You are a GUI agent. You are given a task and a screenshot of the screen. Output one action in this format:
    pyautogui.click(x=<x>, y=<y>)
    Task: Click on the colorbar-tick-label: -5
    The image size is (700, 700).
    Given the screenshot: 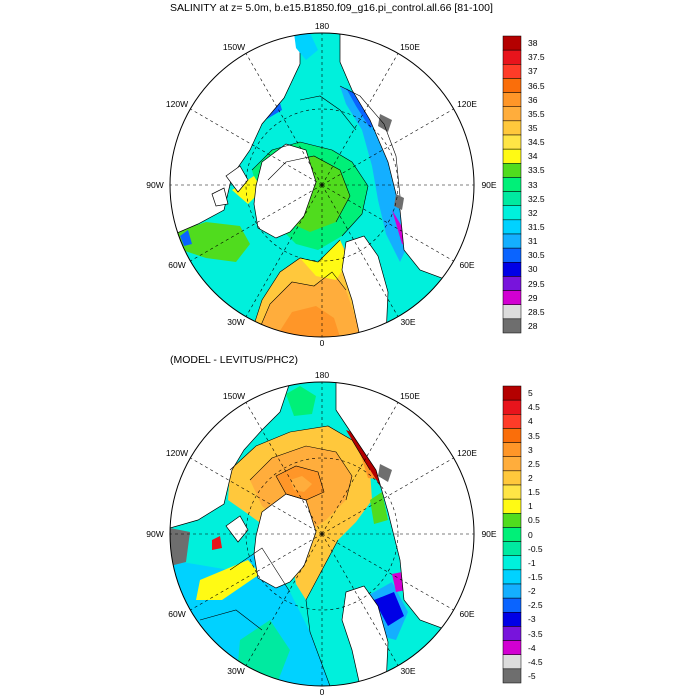 What is the action you would take?
    pyautogui.click(x=532, y=675)
    